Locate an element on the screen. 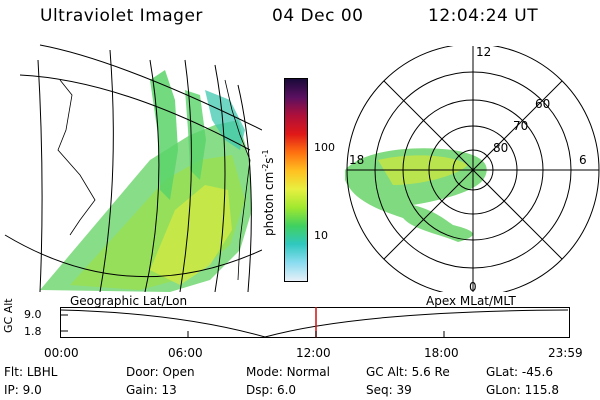 This screenshot has height=400, width=600. mlt-label-0: 0 is located at coordinates (473, 286).